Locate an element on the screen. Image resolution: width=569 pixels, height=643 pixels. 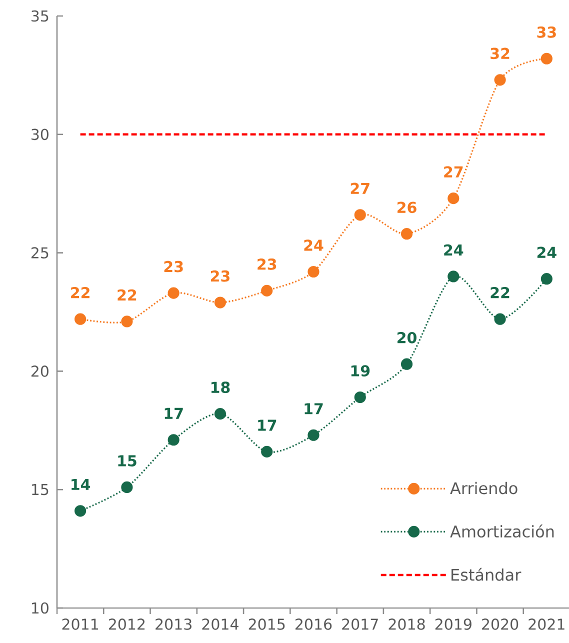
x-tick-label: 2021 is located at coordinates (546, 624).